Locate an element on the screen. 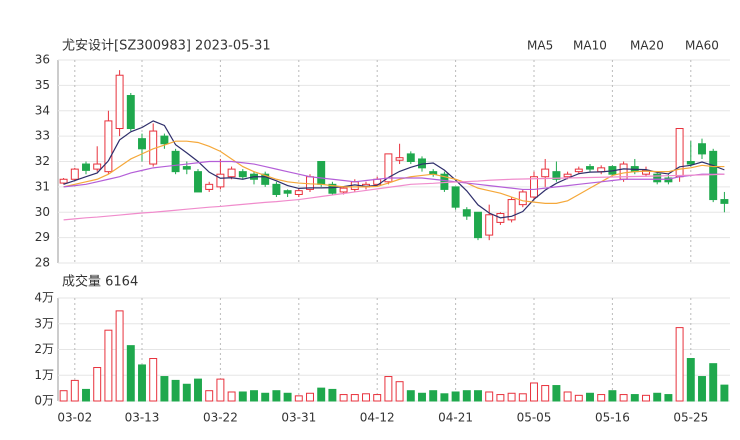 This screenshot has height=440, width=740. y-tick-label: 34 is located at coordinates (42, 110).